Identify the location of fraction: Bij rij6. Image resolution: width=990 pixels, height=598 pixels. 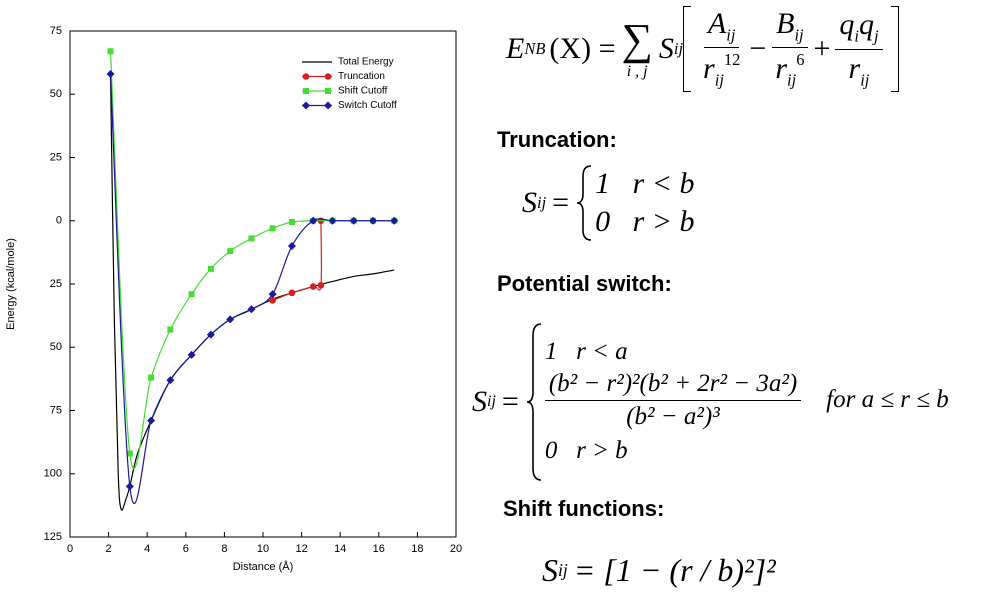
(789, 49).